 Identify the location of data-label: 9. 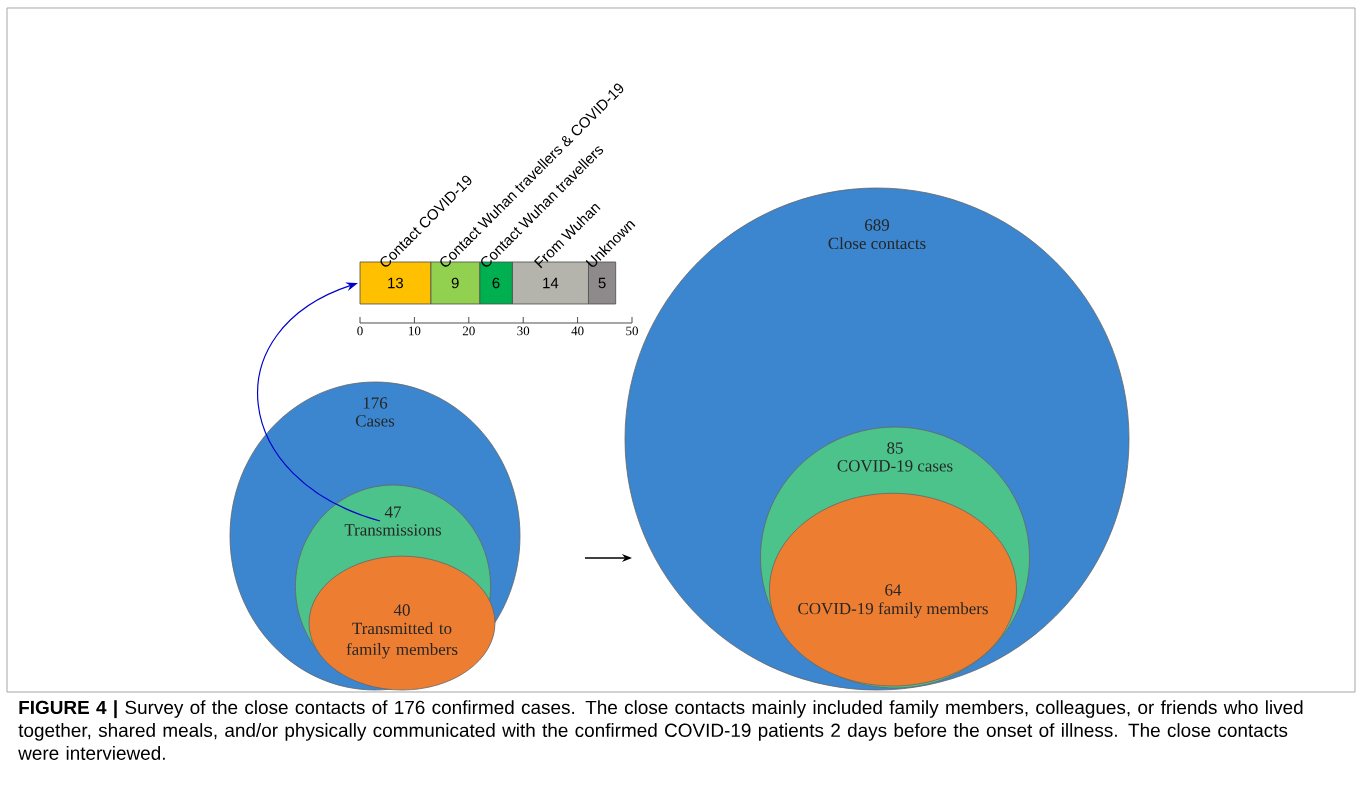
(455, 283).